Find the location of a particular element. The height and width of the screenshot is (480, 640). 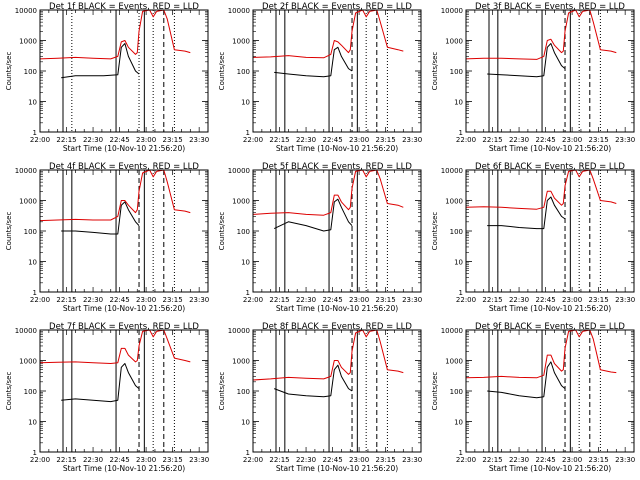

chart-title: Det 6f BLACK = Events, RED = LLD is located at coordinates (550, 167).